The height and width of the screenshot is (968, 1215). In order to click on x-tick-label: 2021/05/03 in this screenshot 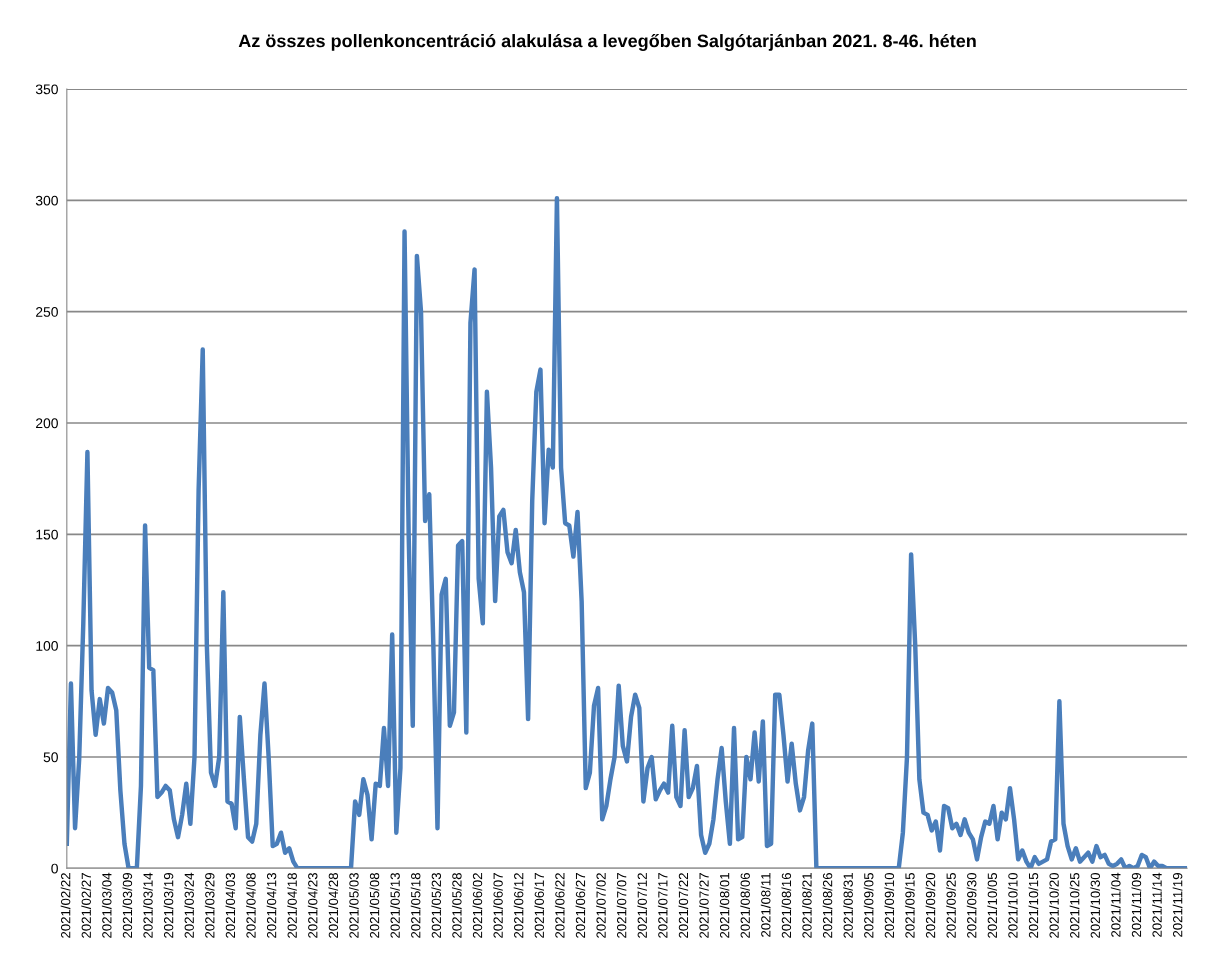, I will do `click(353, 905)`.